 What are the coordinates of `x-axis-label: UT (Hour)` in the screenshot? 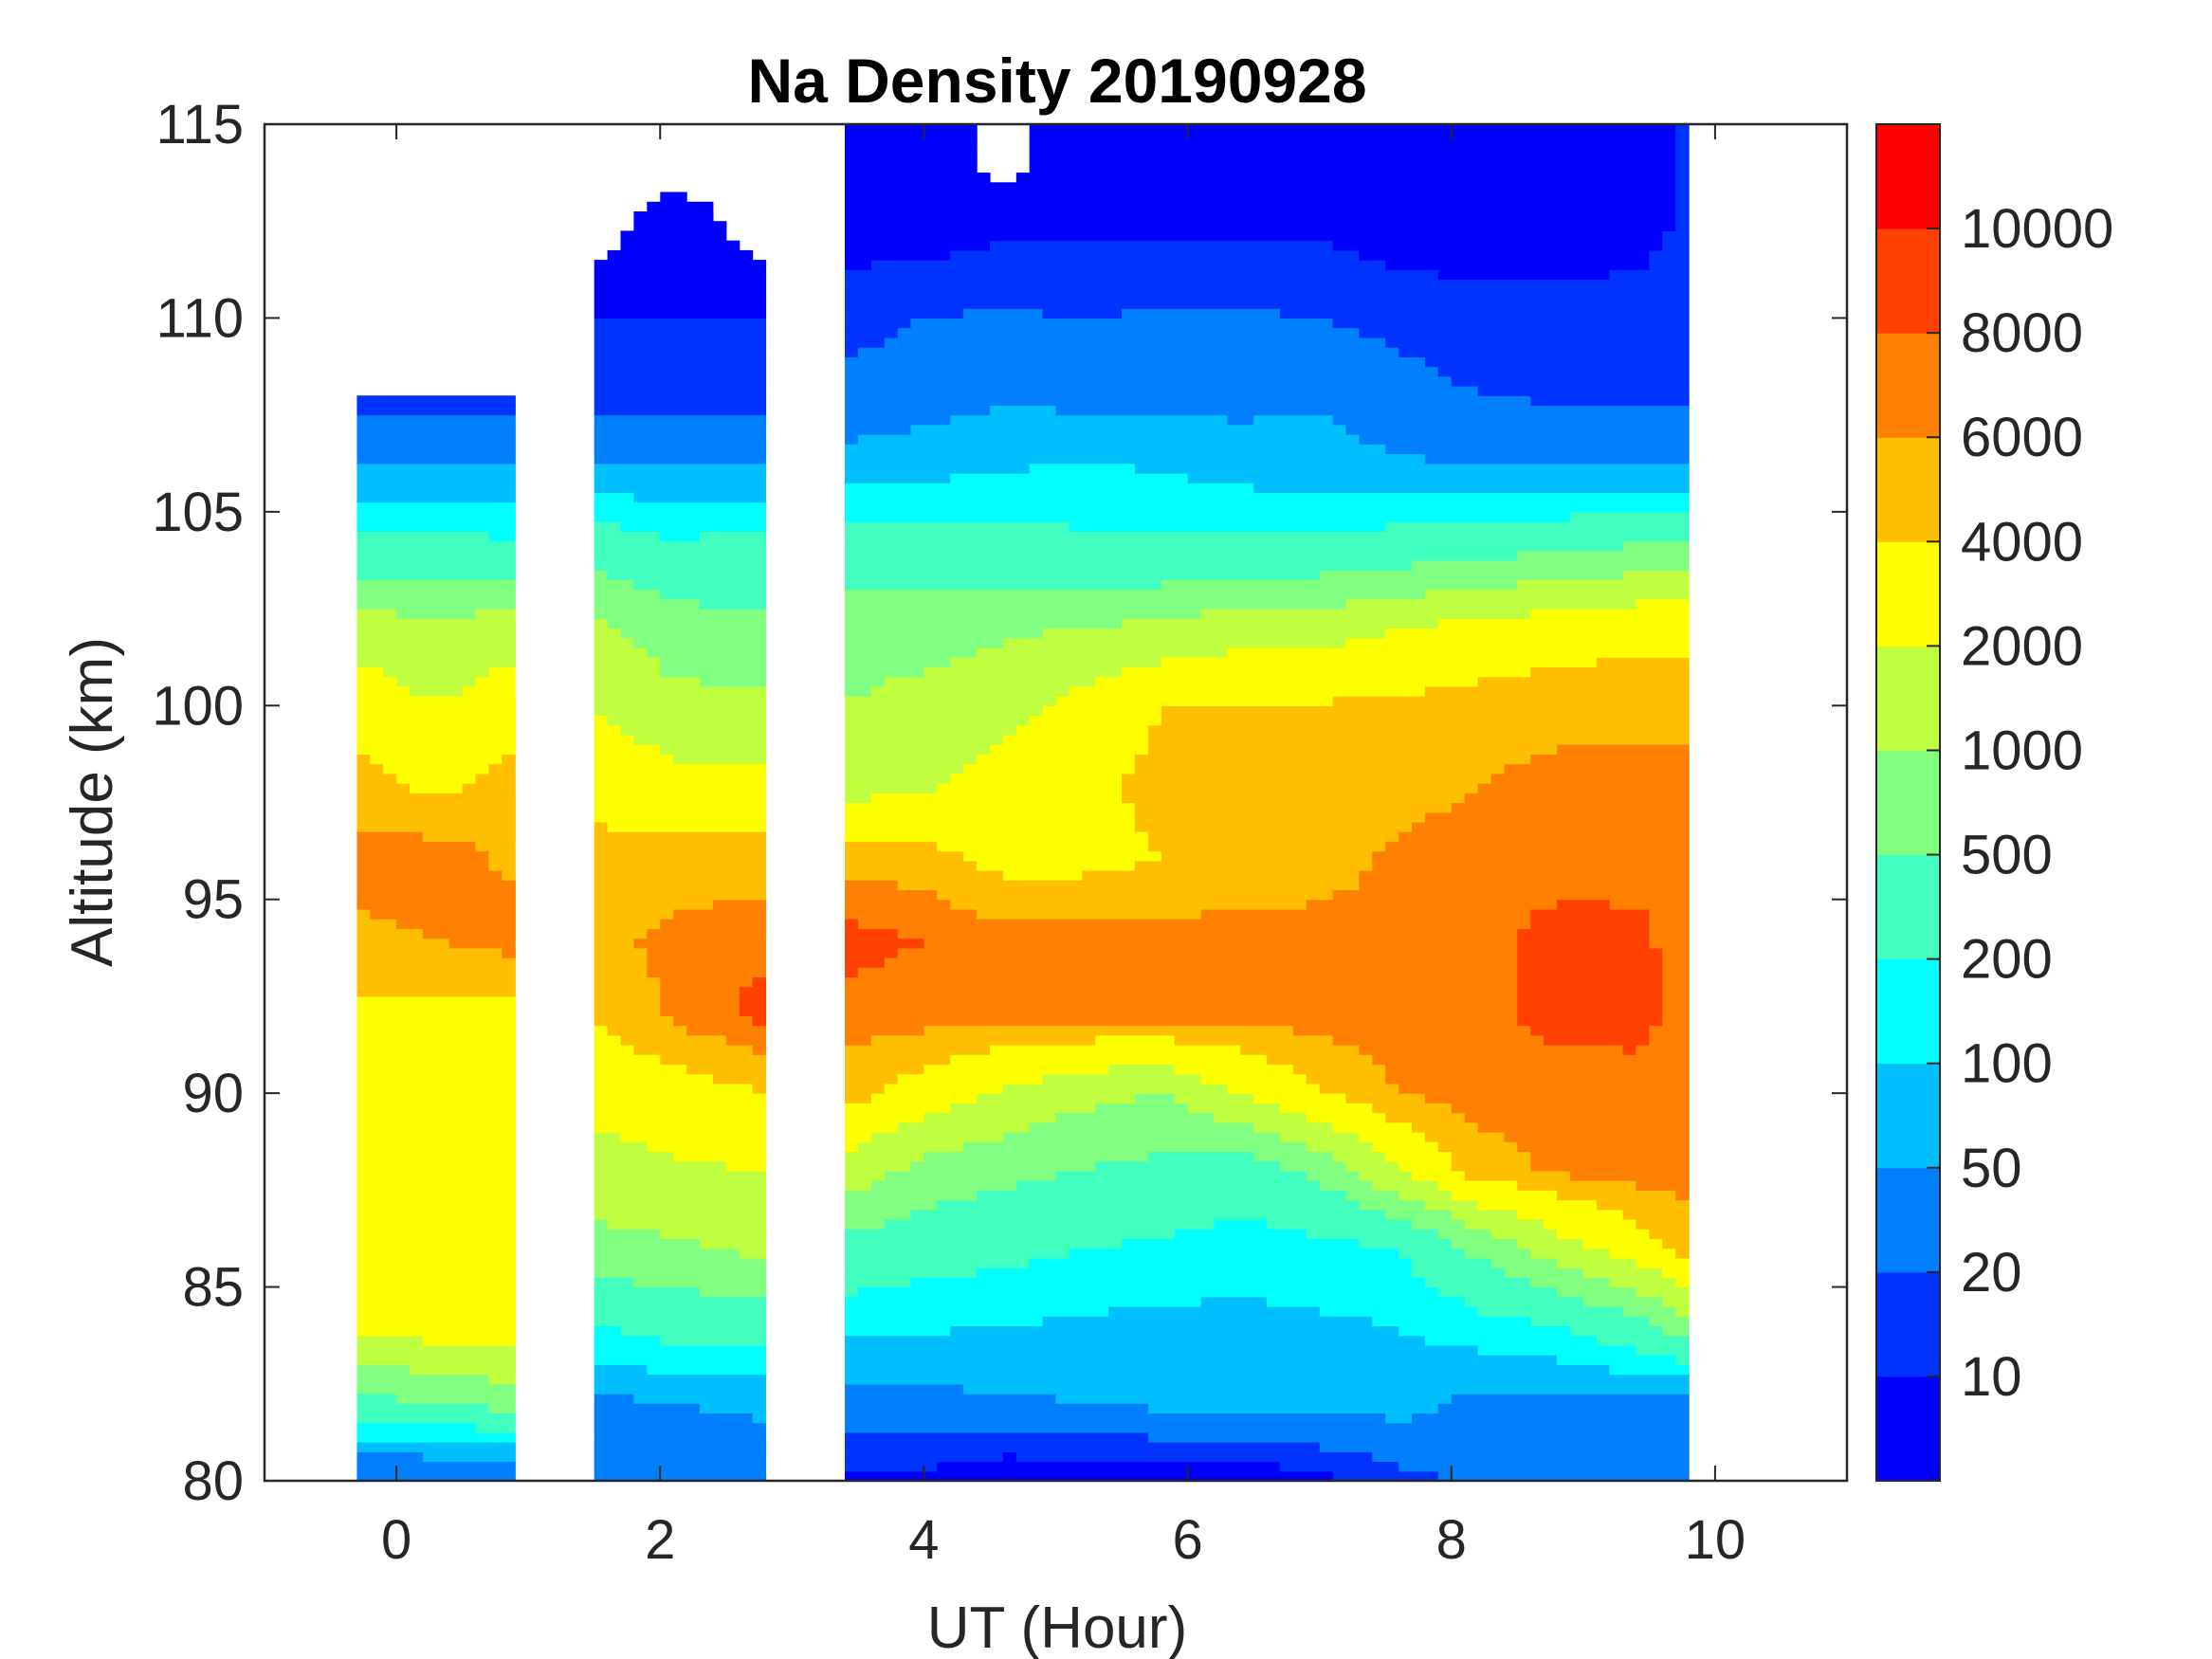 It's located at (1057, 1627).